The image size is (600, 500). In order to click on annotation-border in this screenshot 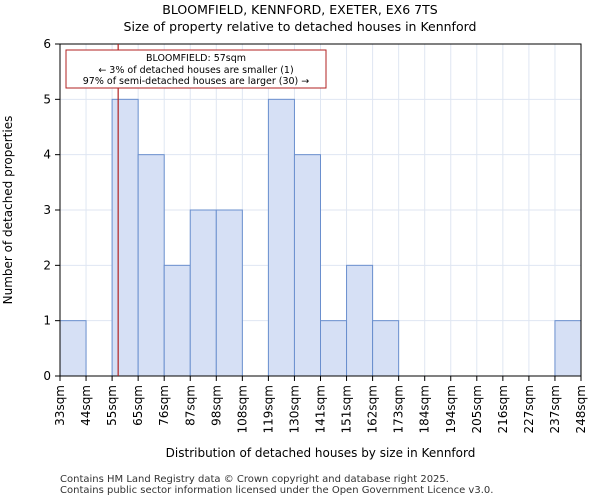, I will do `click(196, 69)`.